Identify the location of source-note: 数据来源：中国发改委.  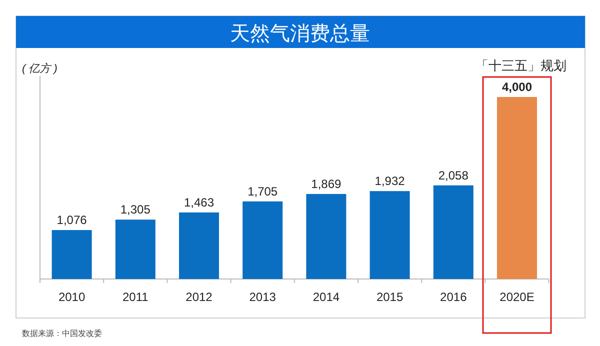
(62, 333).